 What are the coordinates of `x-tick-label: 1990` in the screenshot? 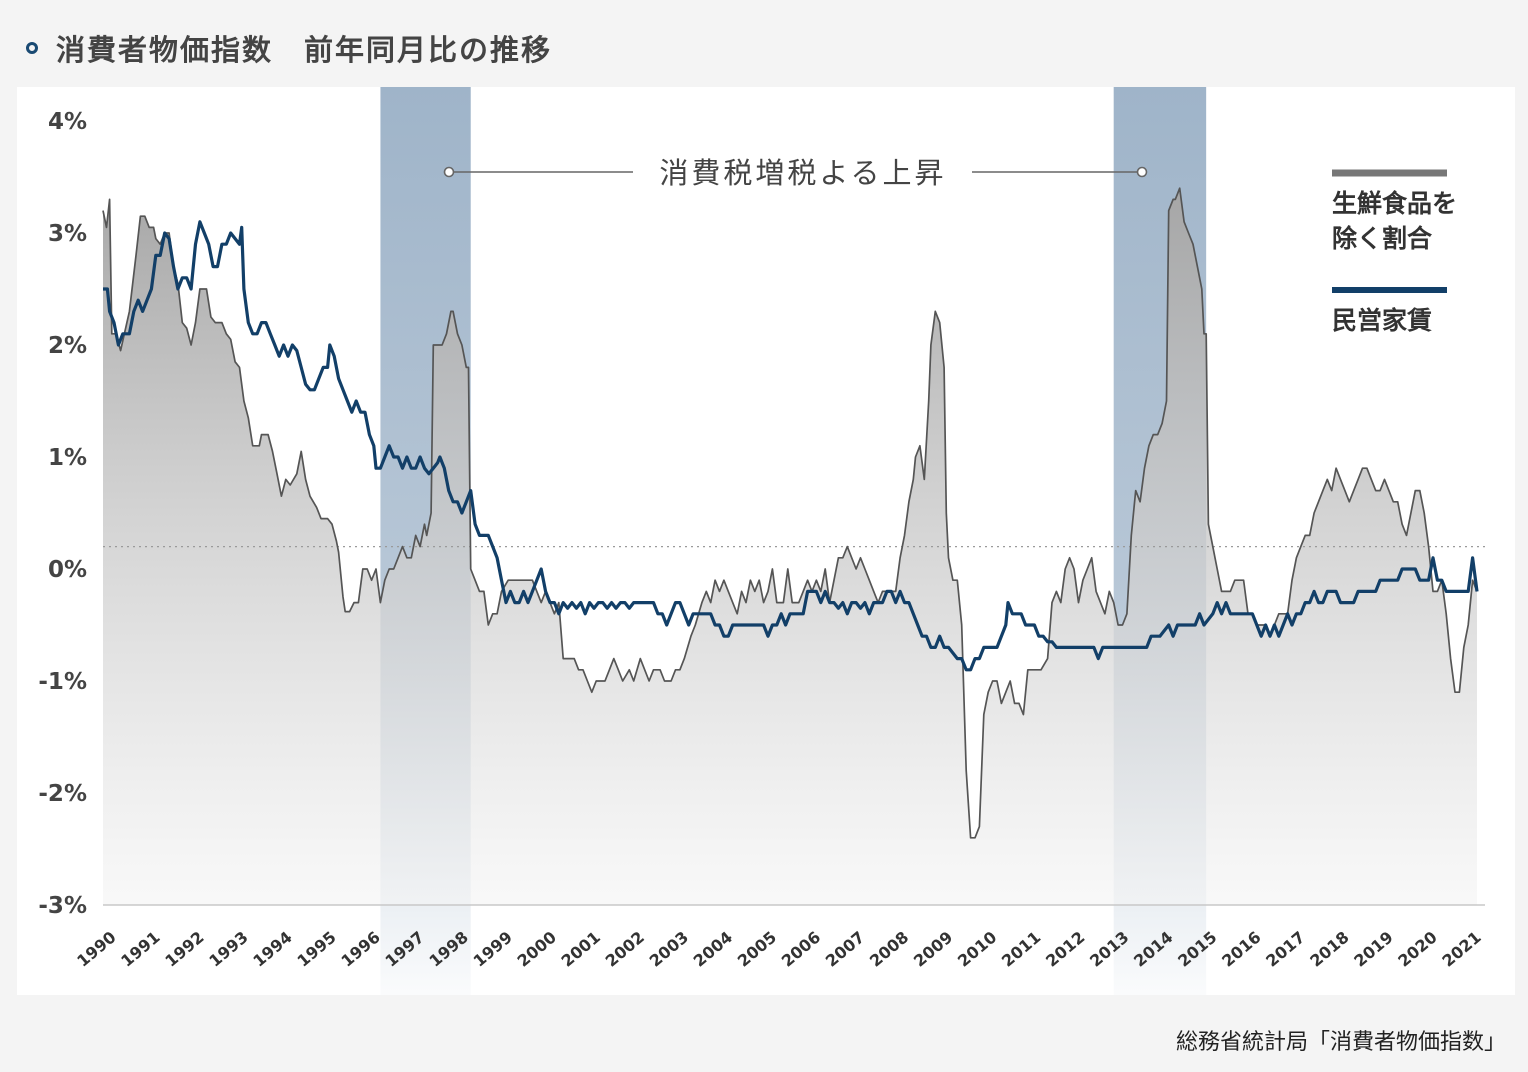 It's located at (96, 949).